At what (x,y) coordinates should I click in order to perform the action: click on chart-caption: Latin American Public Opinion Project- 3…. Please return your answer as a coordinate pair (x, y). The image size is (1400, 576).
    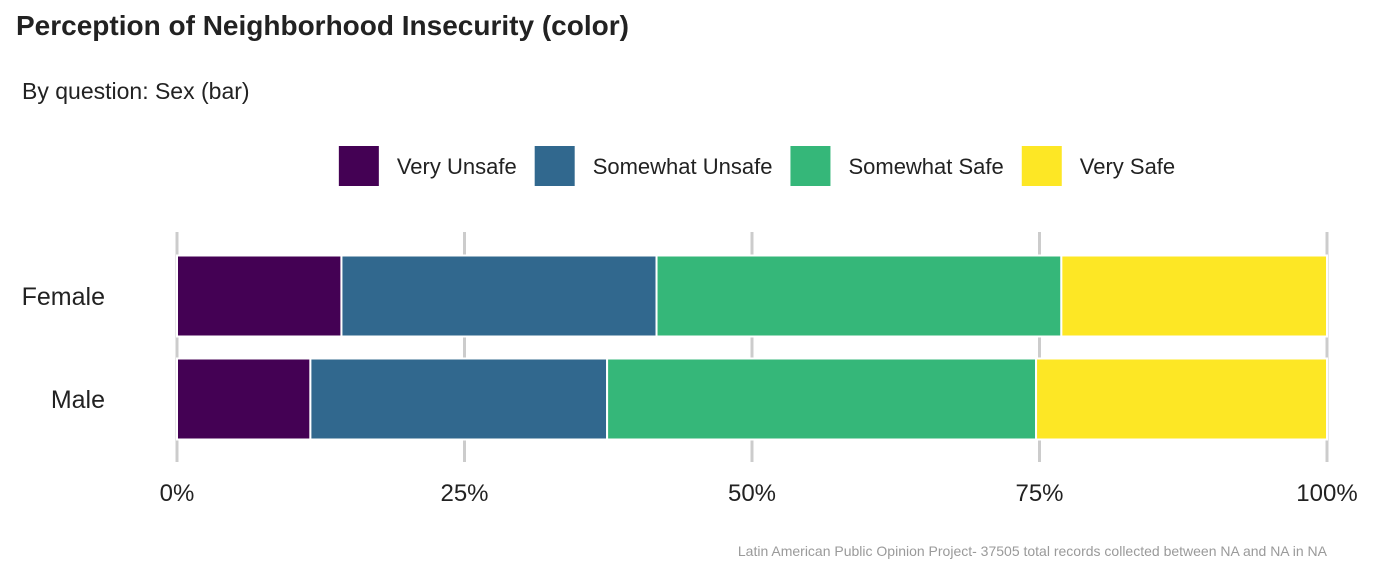
    Looking at the image, I should click on (1032, 551).